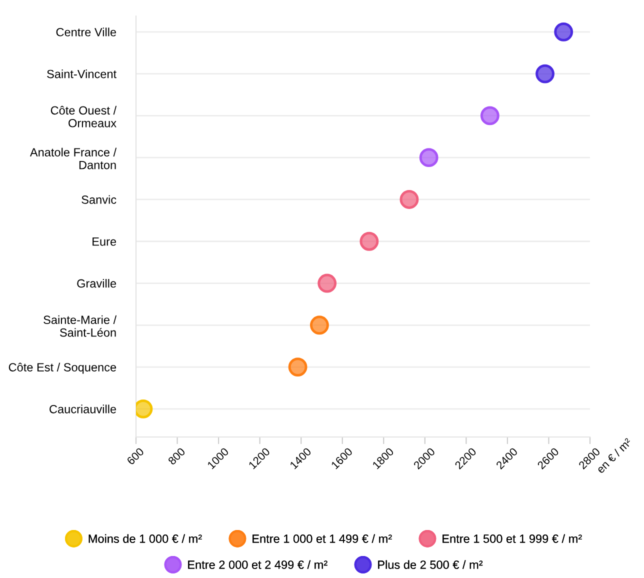 The height and width of the screenshot is (578, 644). What do you see at coordinates (430, 564) in the screenshot?
I see `legend-label: Plus de 2 500 € / m²` at bounding box center [430, 564].